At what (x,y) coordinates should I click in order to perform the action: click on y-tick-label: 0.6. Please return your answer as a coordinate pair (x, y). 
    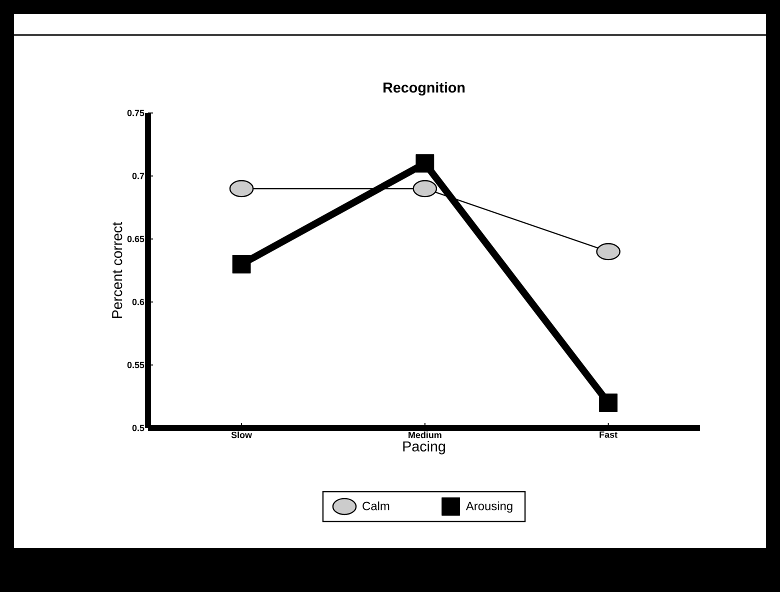
    Looking at the image, I should click on (138, 302).